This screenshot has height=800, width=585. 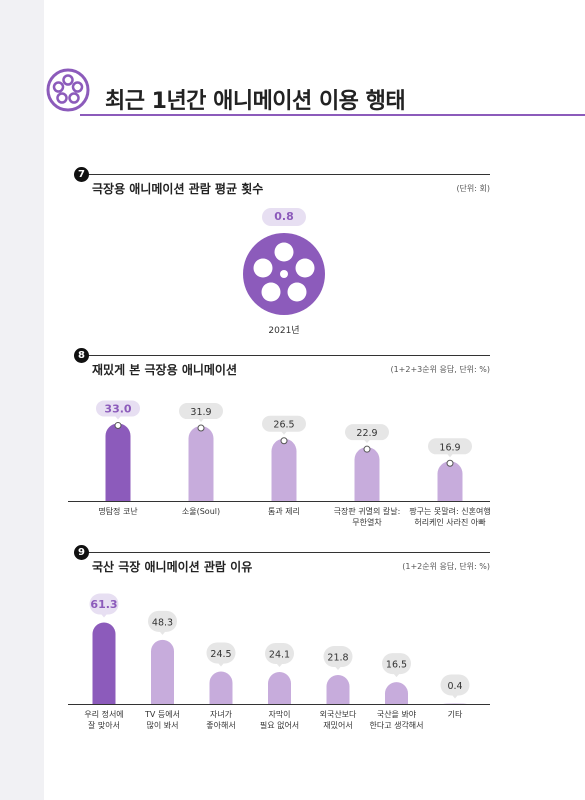 I want to click on value-label-0: 61.3, so click(x=103, y=604).